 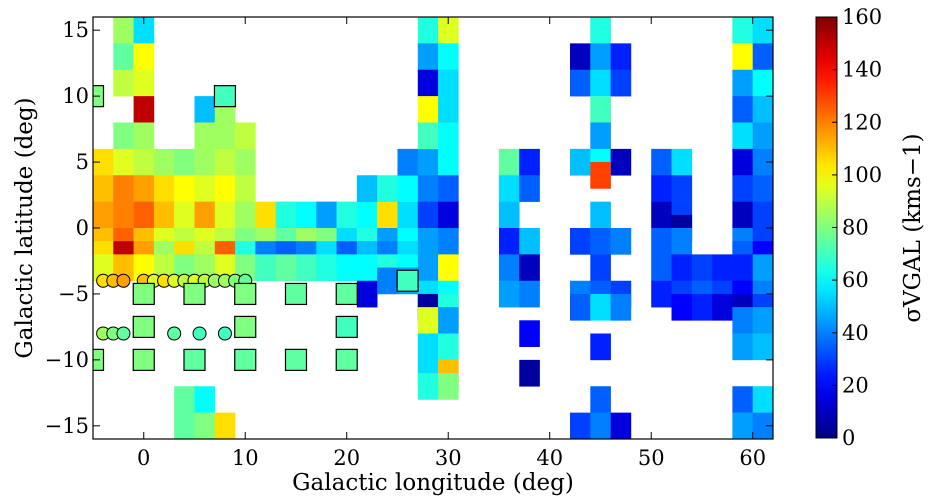 I want to click on x-tick-label: 0, so click(x=143, y=458).